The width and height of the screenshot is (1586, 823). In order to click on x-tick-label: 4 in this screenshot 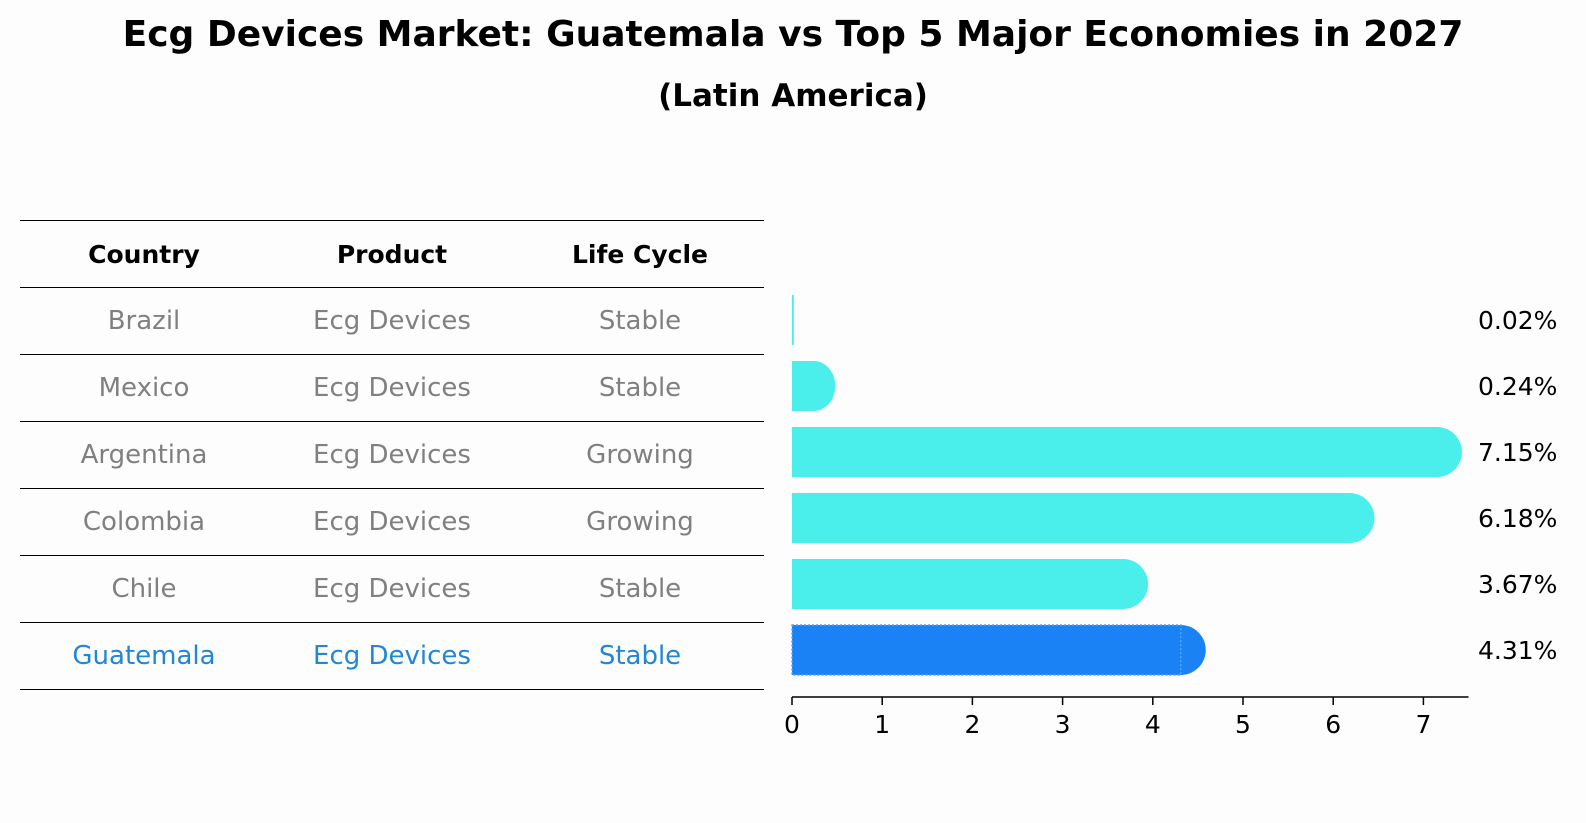, I will do `click(1153, 724)`.